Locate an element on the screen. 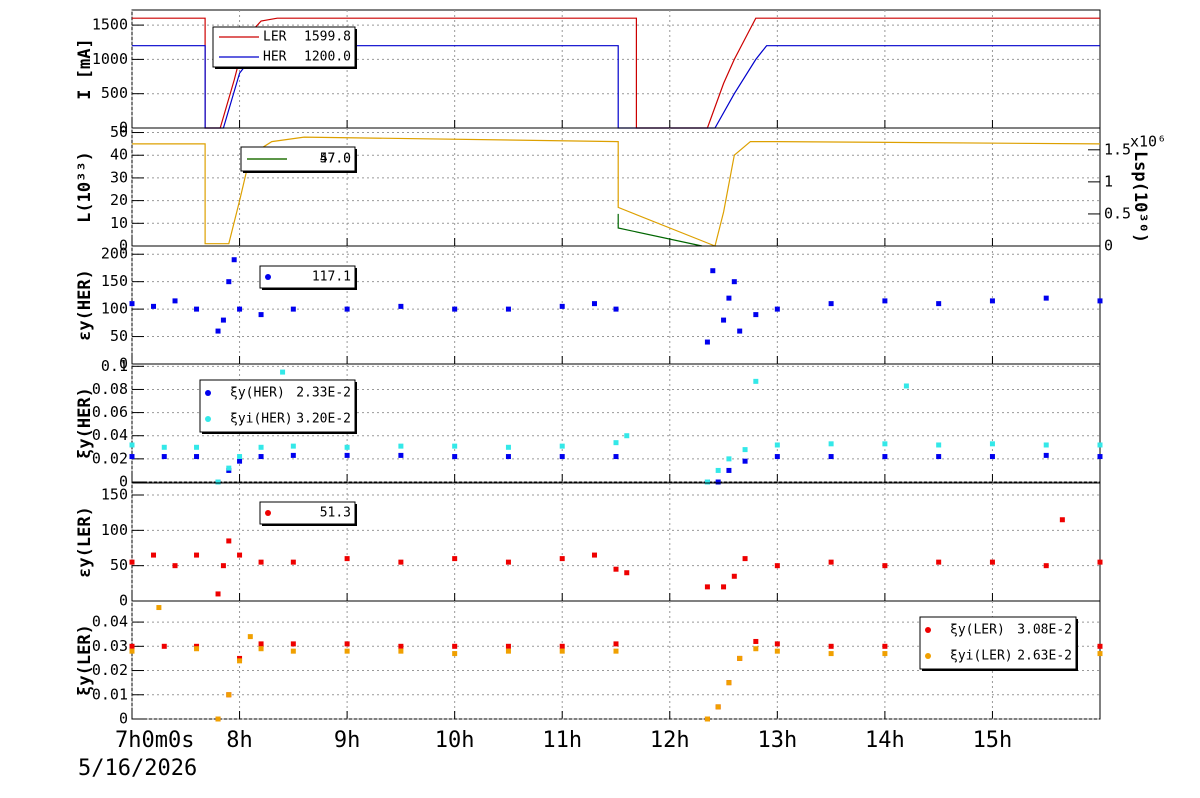  date-label: 5/16/2026 is located at coordinates (137, 768).